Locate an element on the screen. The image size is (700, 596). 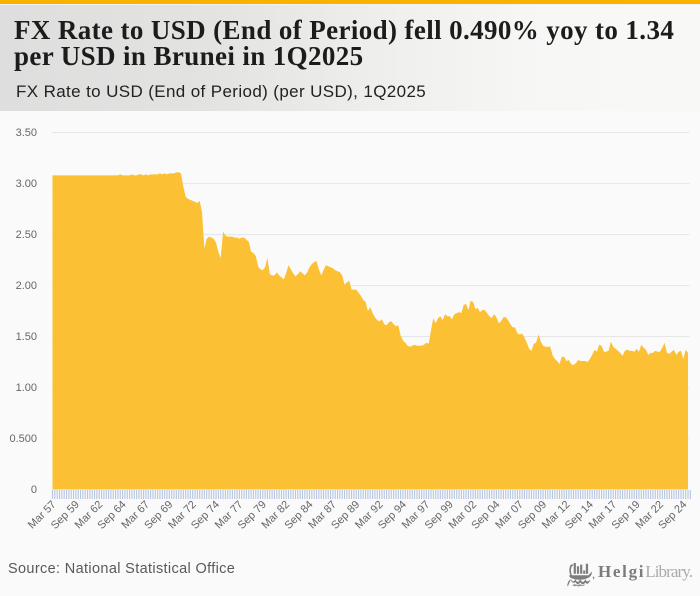
svg-text: 2.50 is located at coordinates (26, 235).